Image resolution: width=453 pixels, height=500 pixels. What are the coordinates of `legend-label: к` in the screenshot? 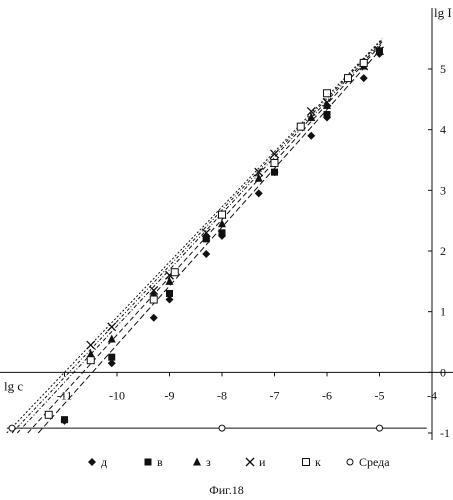 It's located at (318, 462).